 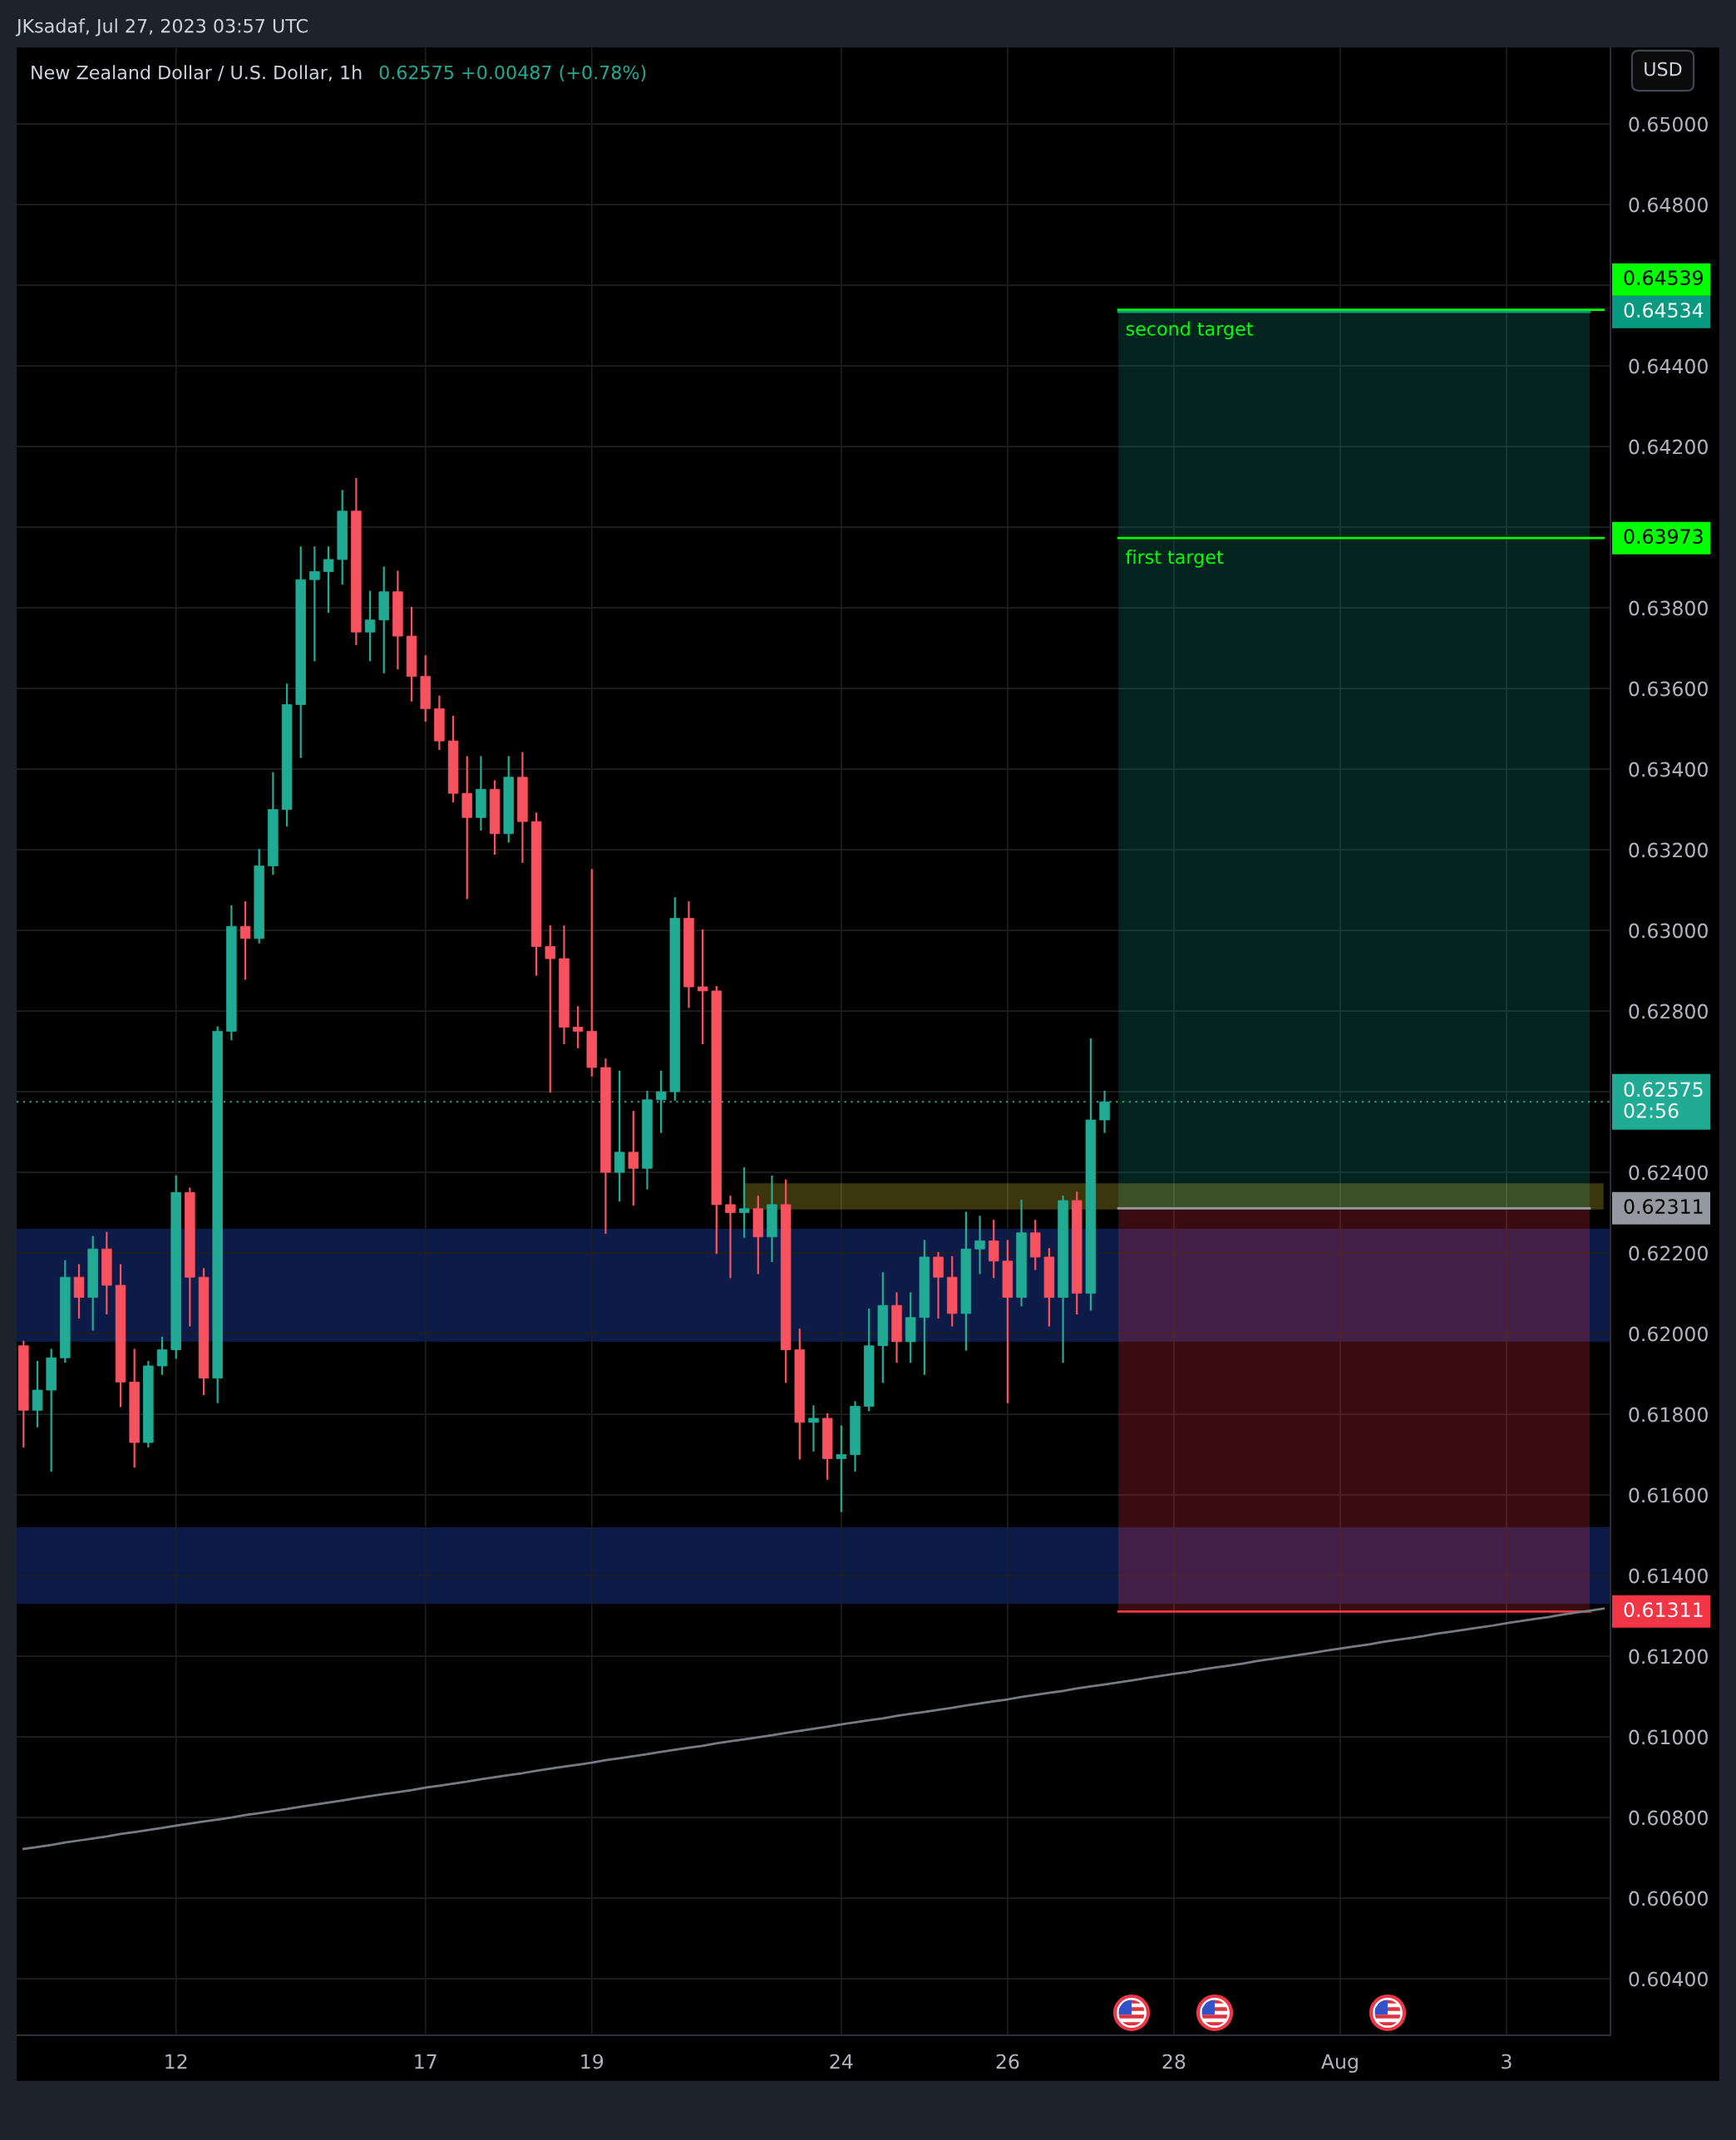 I want to click on y-tick-label: 0.64400, so click(x=1669, y=366).